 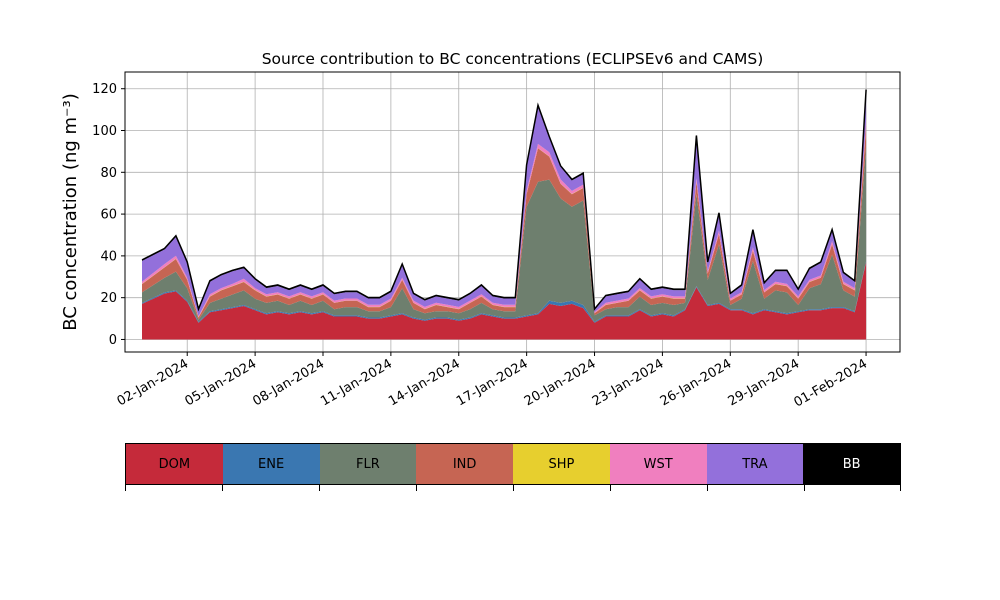 I want to click on y-axis-label: BC concentration (ng m⁻³), so click(x=70, y=212).